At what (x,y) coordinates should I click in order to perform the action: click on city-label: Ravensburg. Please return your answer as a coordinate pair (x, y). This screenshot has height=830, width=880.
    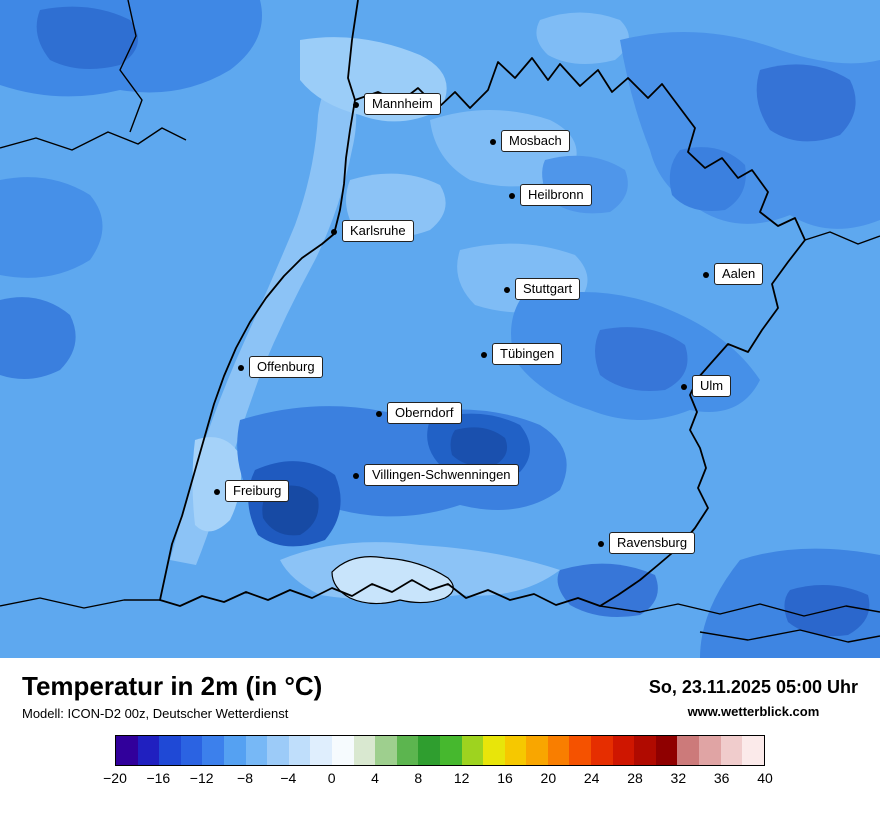
    Looking at the image, I should click on (652, 543).